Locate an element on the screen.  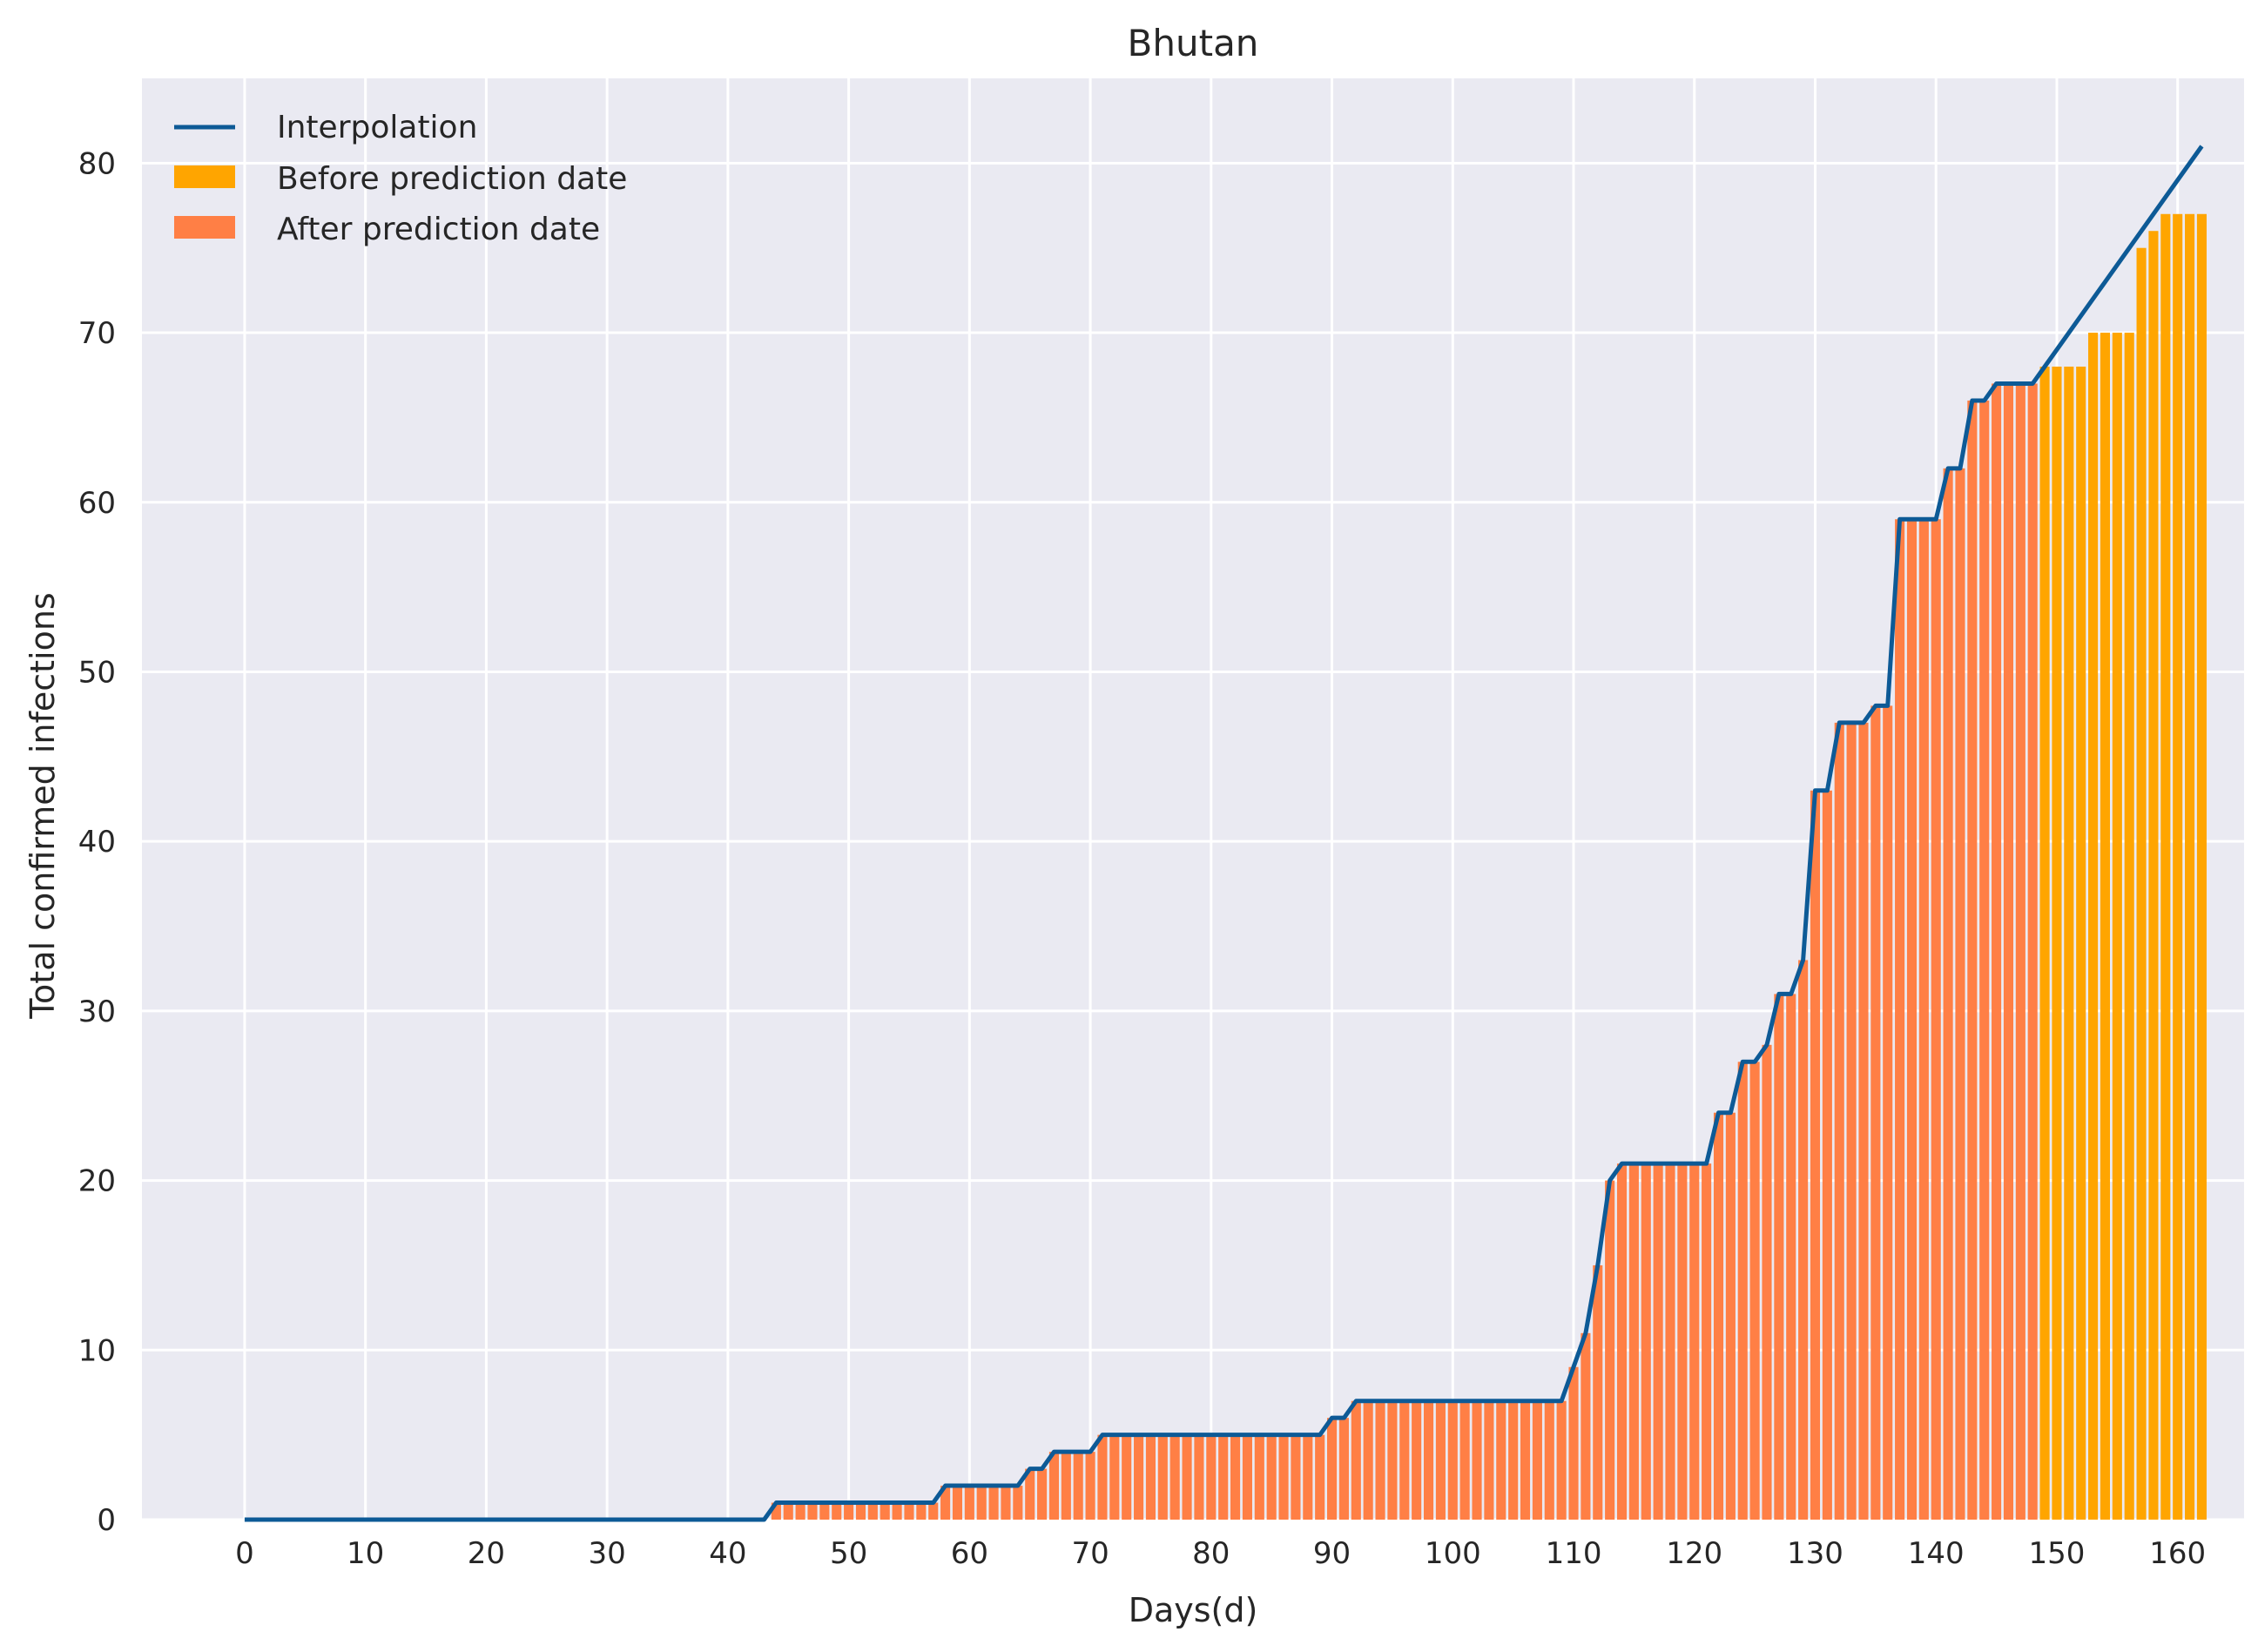
x-tick-label: 40 is located at coordinates (727, 1553).